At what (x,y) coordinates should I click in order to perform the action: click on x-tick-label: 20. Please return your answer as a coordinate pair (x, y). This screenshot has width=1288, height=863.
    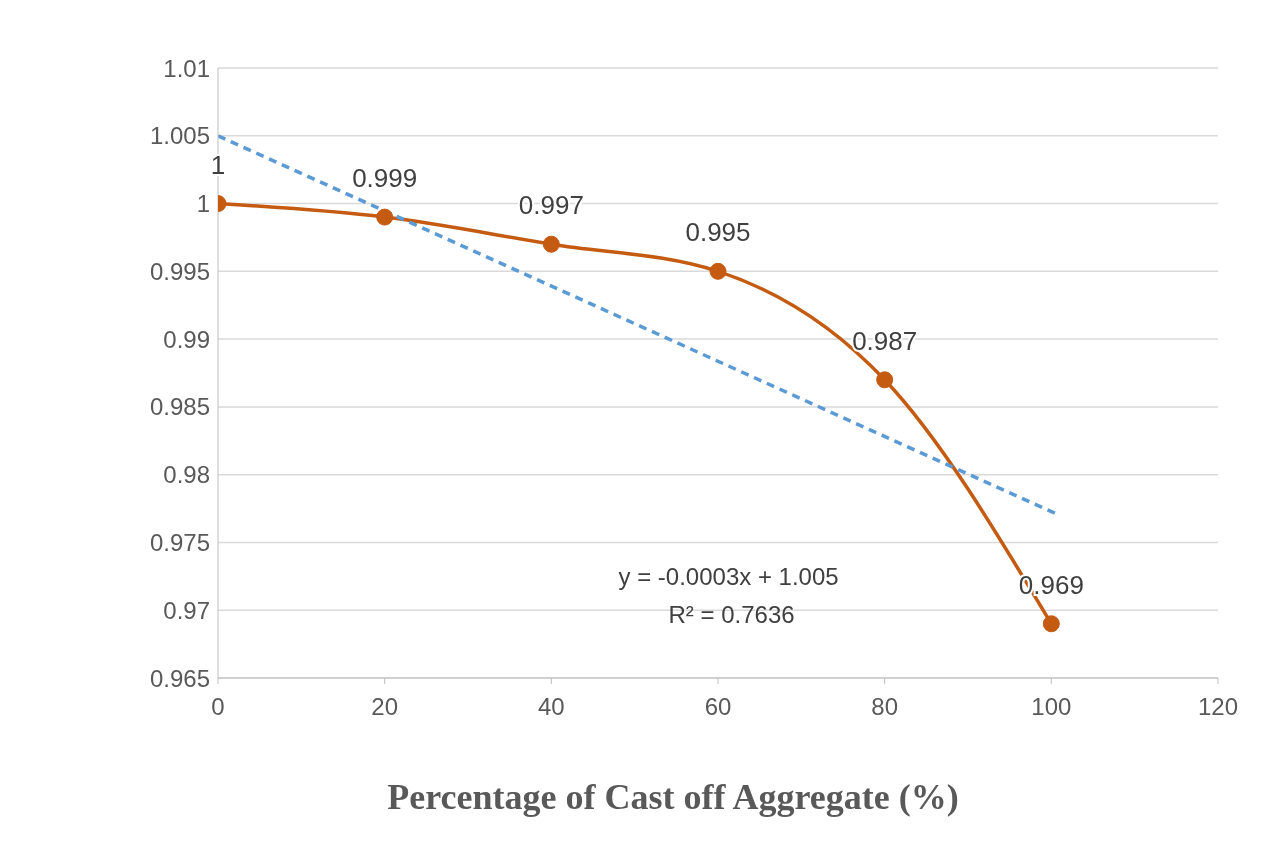
    Looking at the image, I should click on (385, 707).